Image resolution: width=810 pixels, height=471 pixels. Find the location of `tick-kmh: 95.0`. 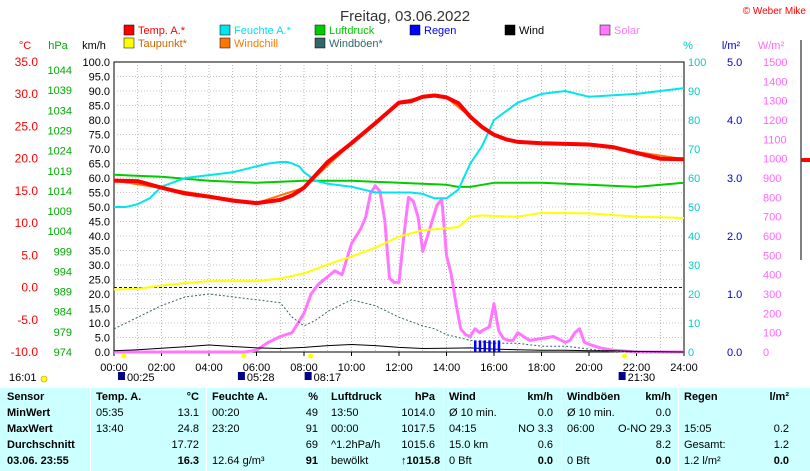

tick-kmh: 95.0 is located at coordinates (99, 78).